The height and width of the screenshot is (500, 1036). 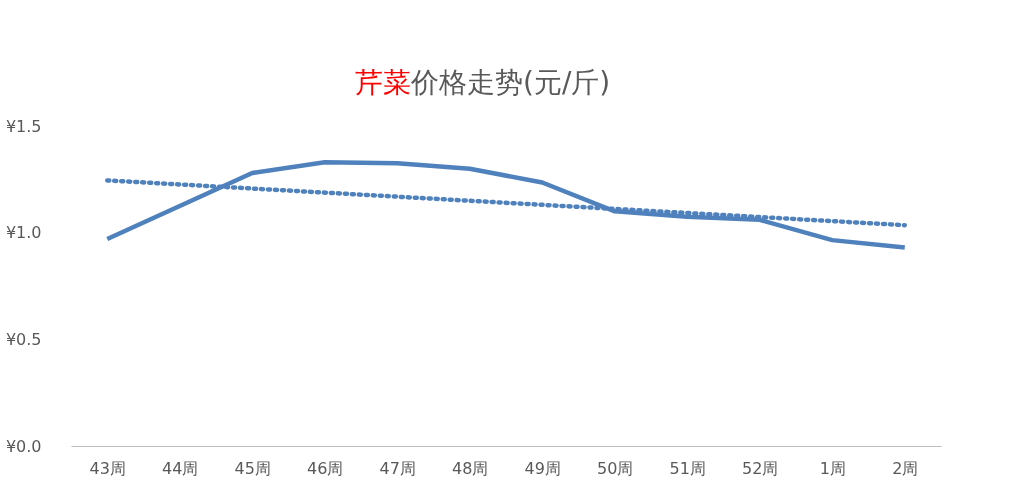 I want to click on y-tick-label: ¥1.5, so click(x=23, y=126).